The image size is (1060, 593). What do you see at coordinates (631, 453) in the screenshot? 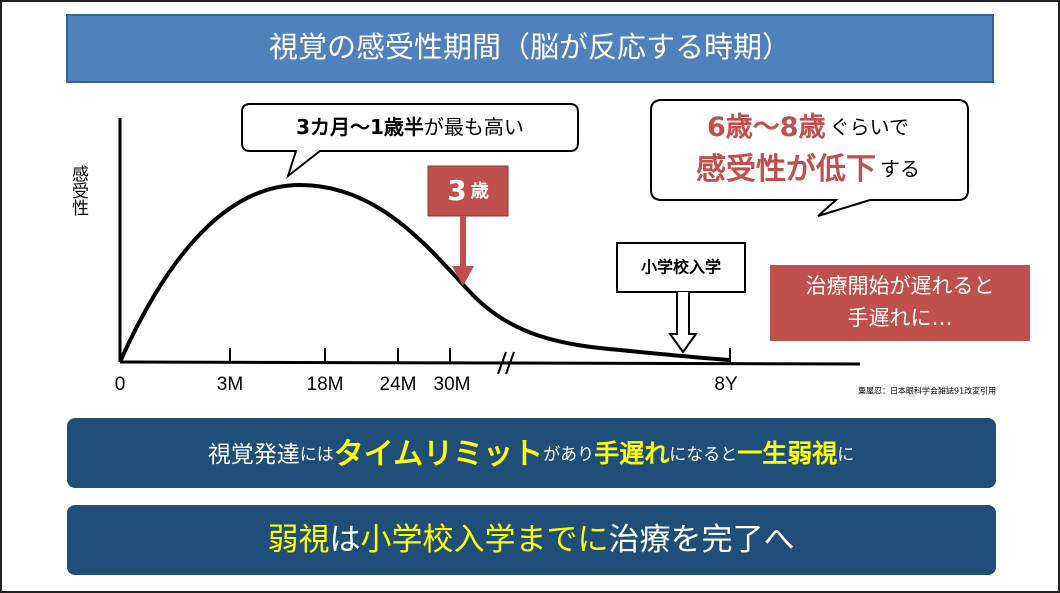
I see `text-part: 手遅れ` at bounding box center [631, 453].